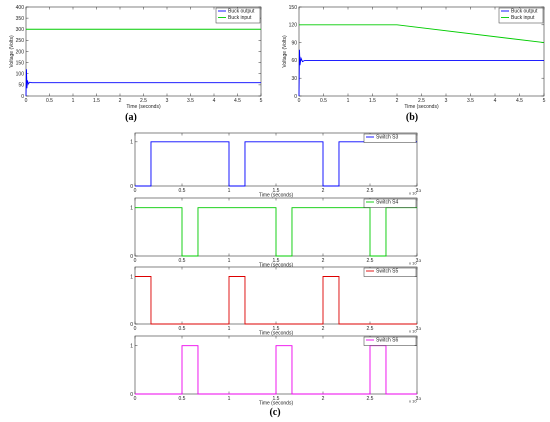 The width and height of the screenshot is (550, 422). Describe the element at coordinates (276, 329) in the screenshot. I see `x-tick-label-c3-3: 1.5` at that location.